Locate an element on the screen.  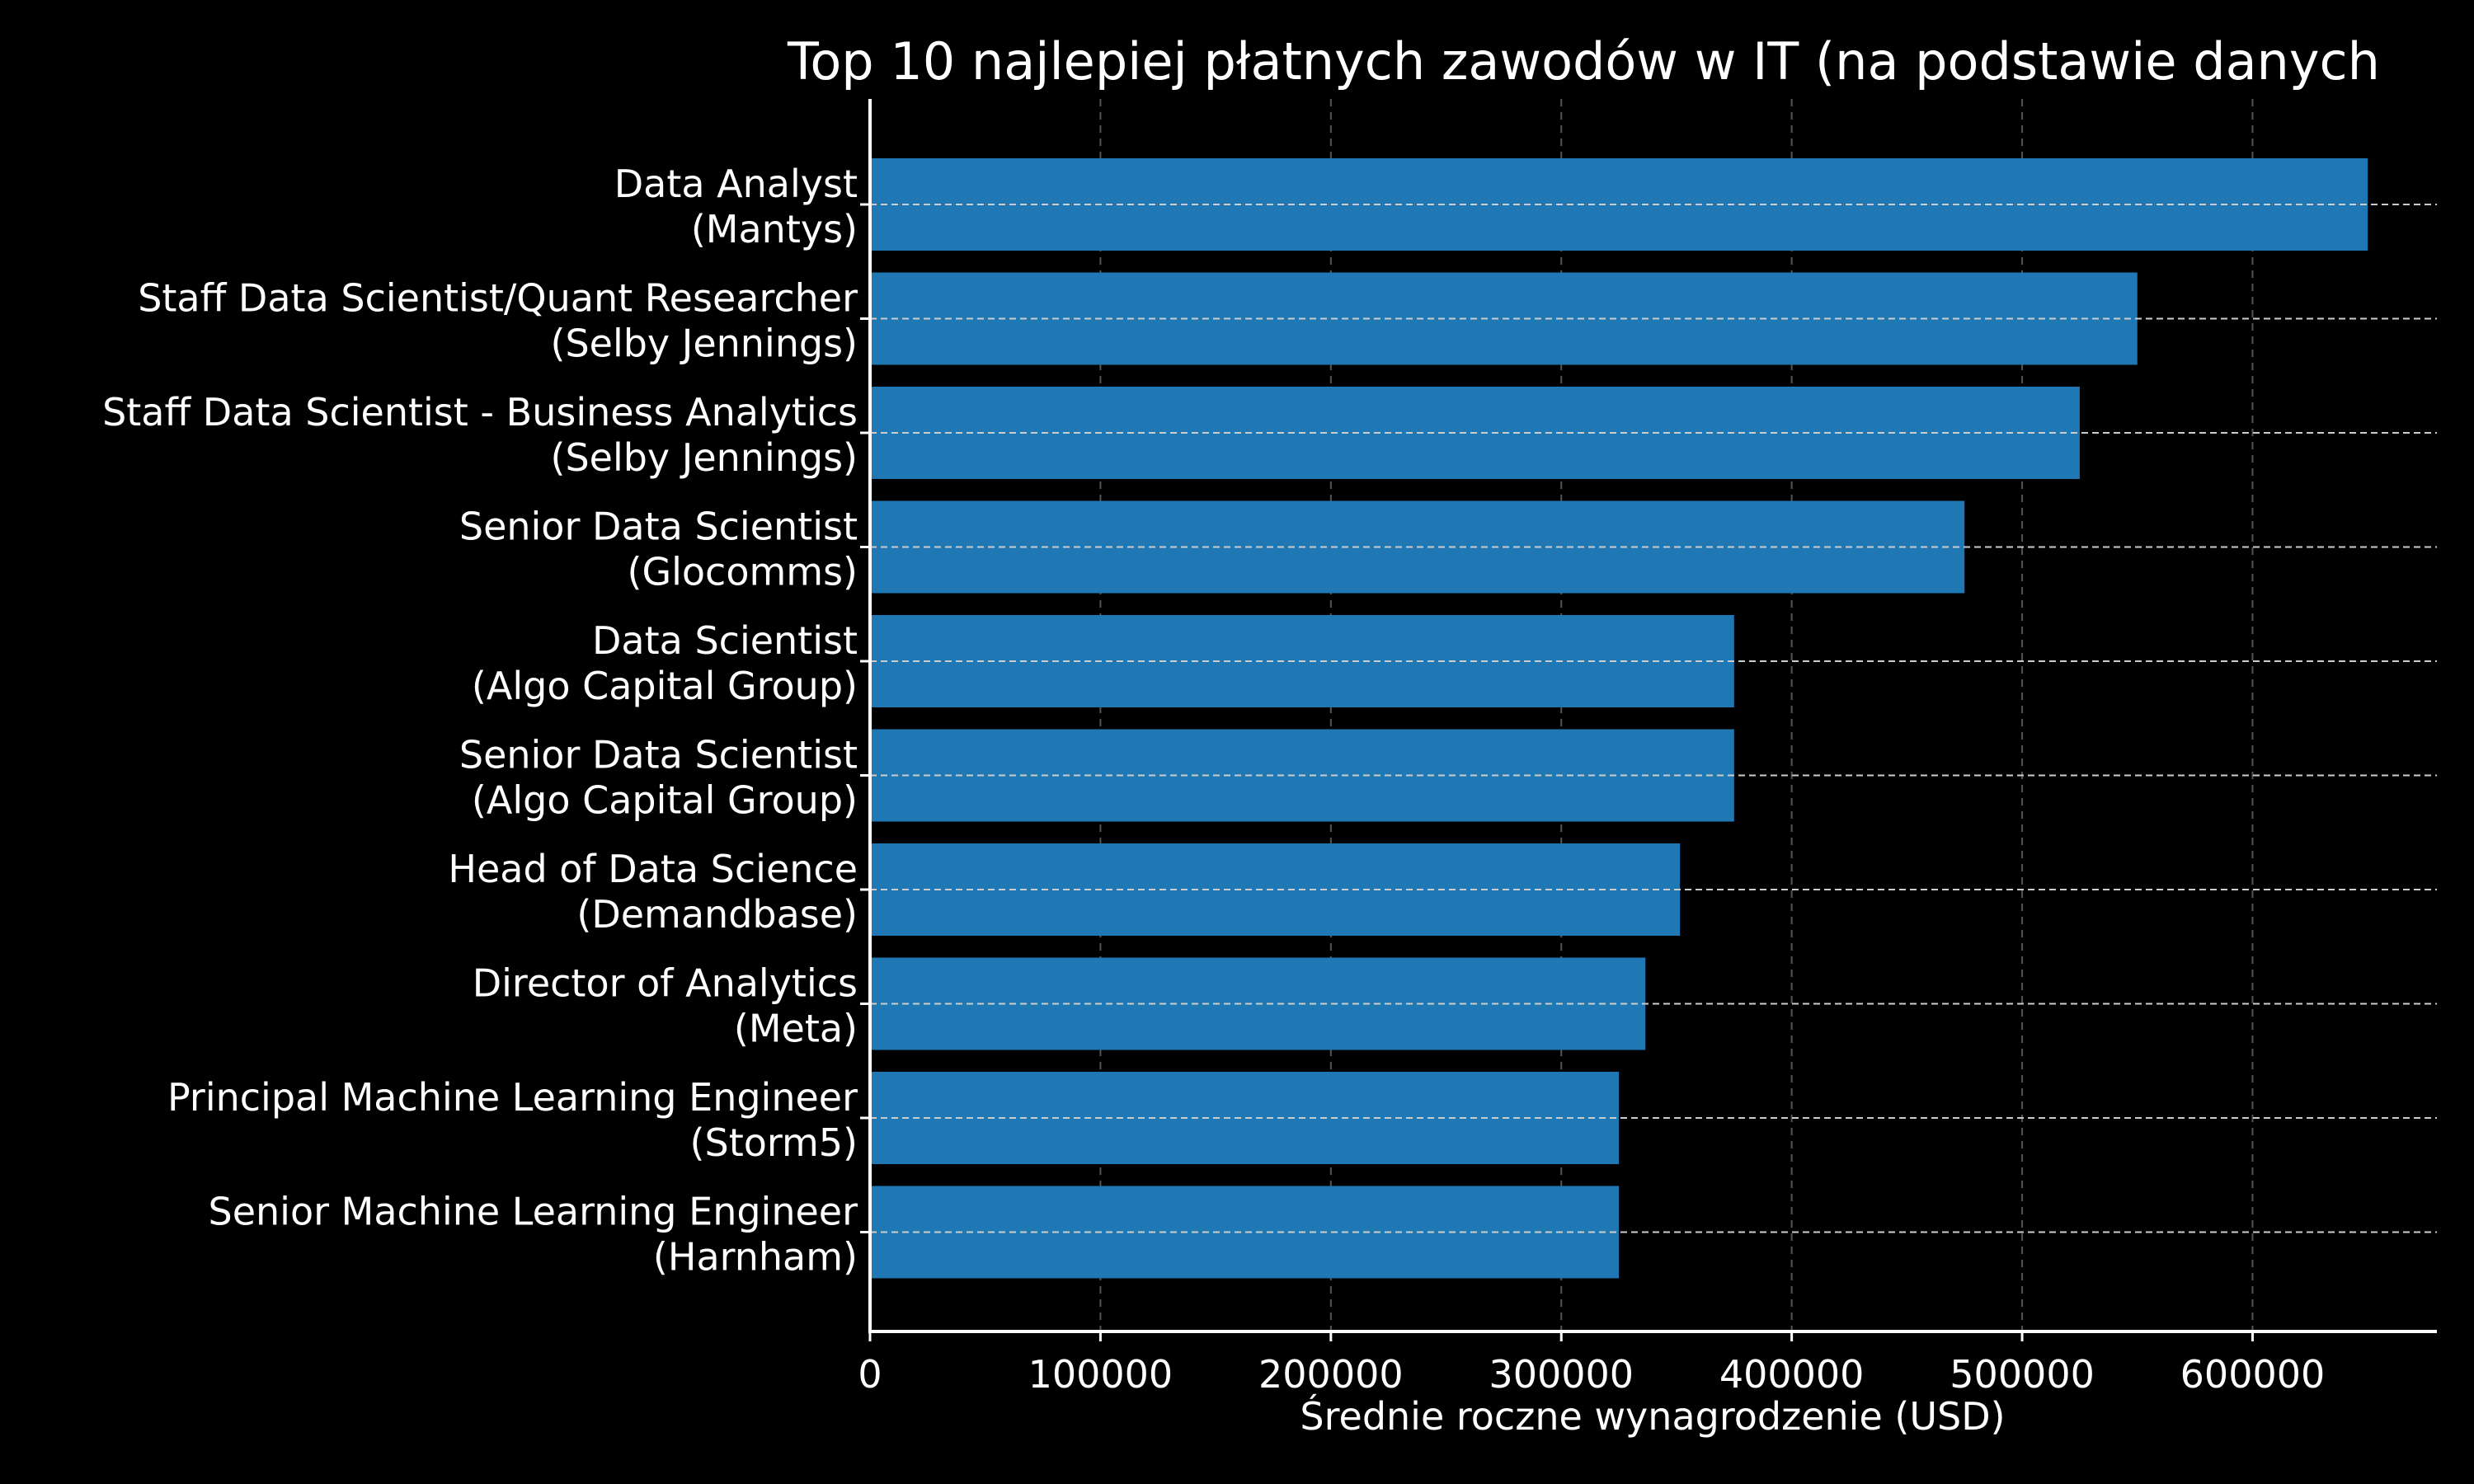
y-tick-label: Head of Data Science (Demandbase) is located at coordinates (653, 892).